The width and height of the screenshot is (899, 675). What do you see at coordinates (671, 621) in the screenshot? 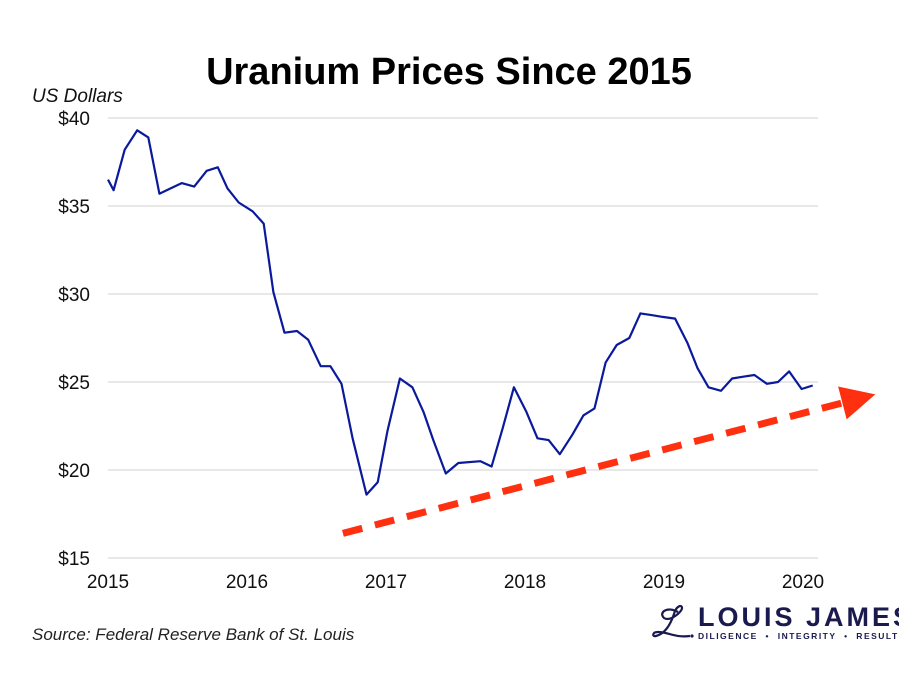
I see `logo-script-l-icon` at bounding box center [671, 621].